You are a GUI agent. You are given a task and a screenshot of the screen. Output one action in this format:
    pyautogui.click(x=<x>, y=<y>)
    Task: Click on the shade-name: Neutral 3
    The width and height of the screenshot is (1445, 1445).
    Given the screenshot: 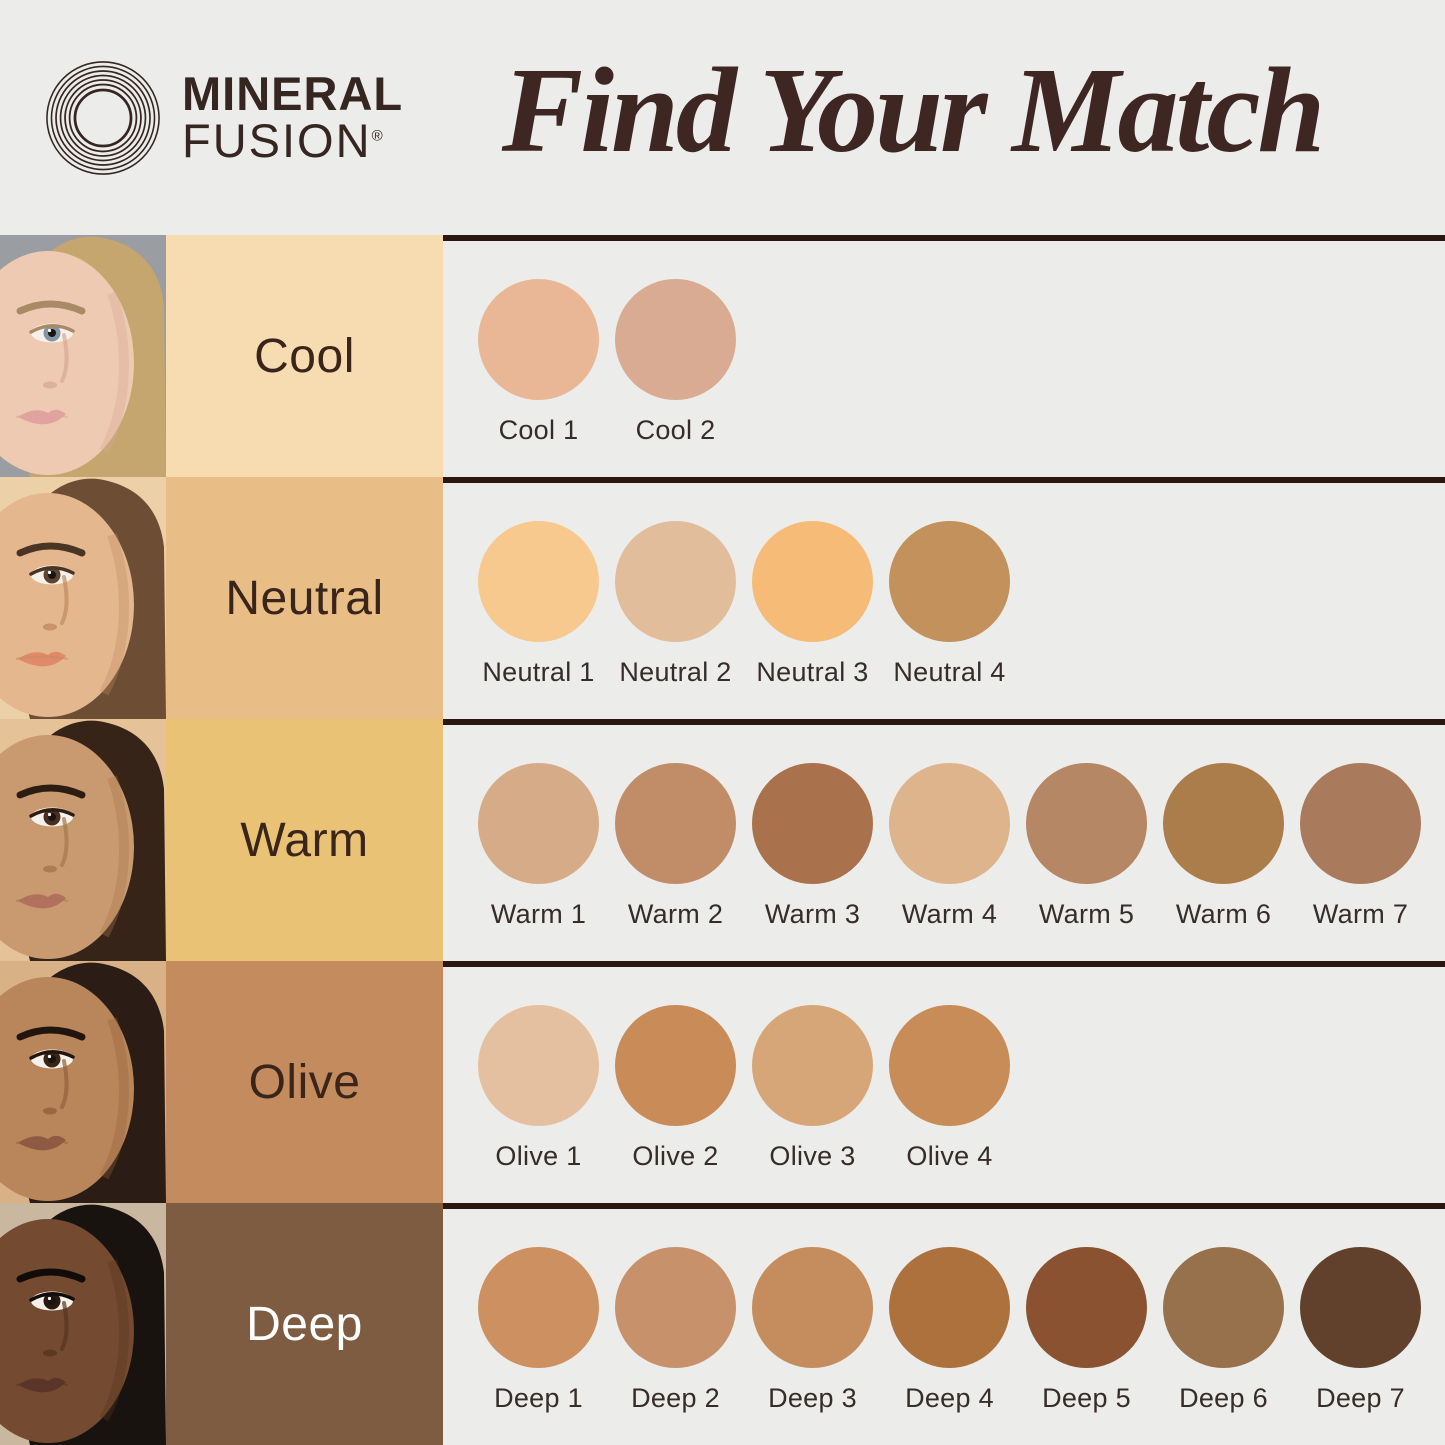 What is the action you would take?
    pyautogui.click(x=812, y=672)
    